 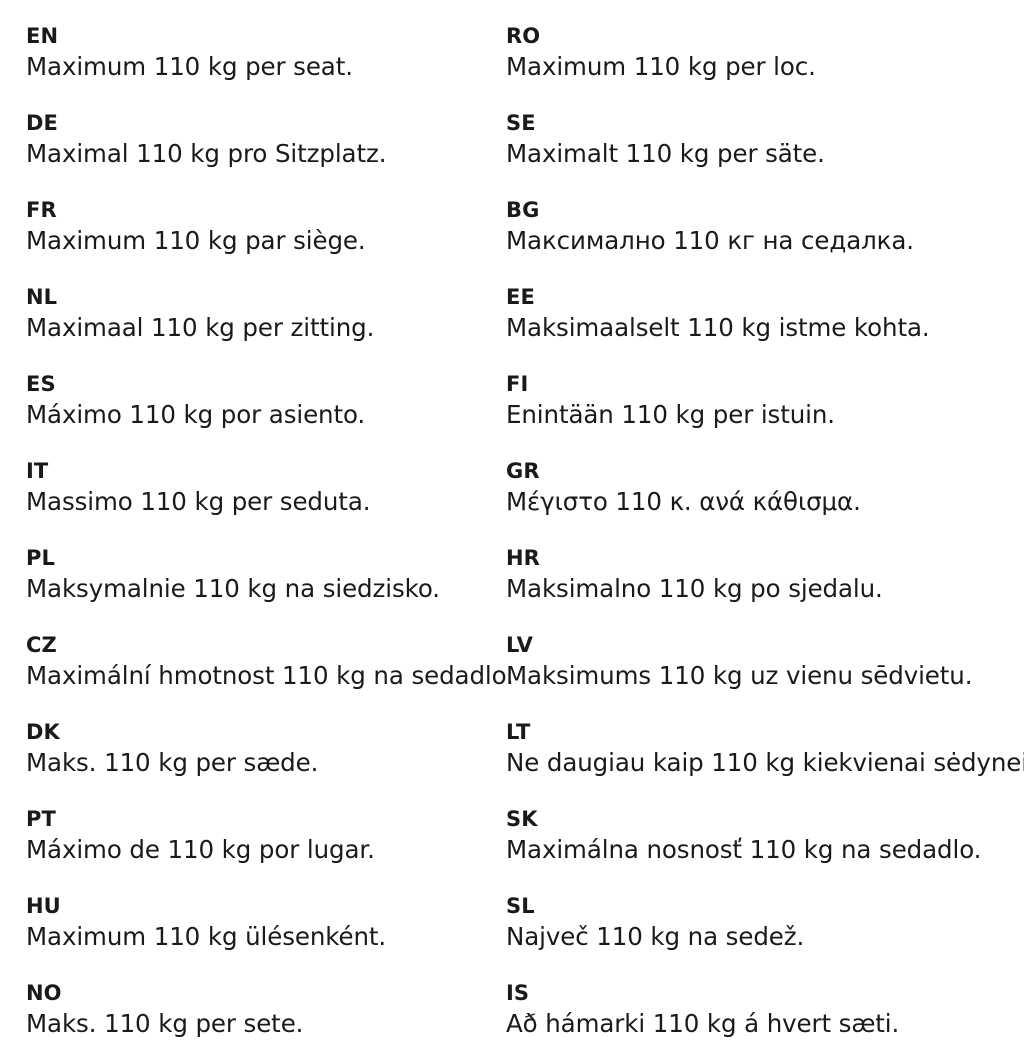 I want to click on language-entry-fr: FR Maximum 110 kg par siège., so click(x=258, y=226).